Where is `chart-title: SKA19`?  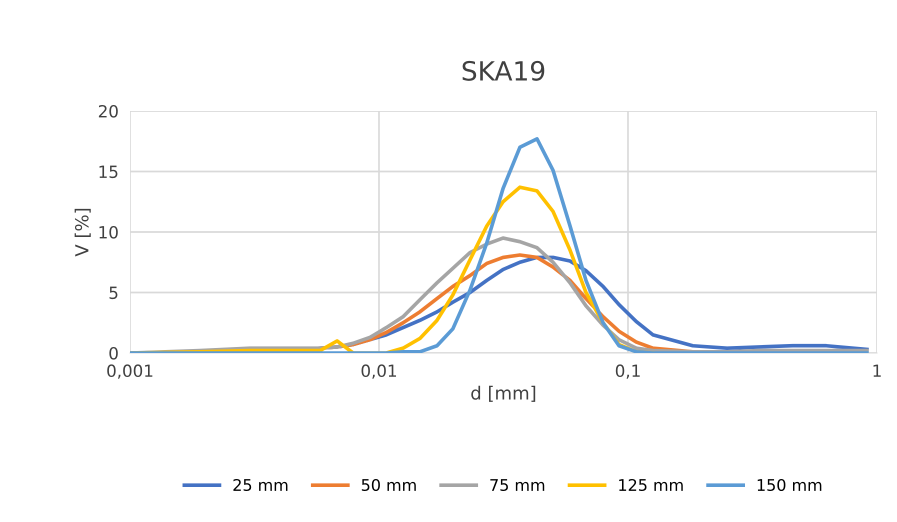
chart-title: SKA19 is located at coordinates (503, 70).